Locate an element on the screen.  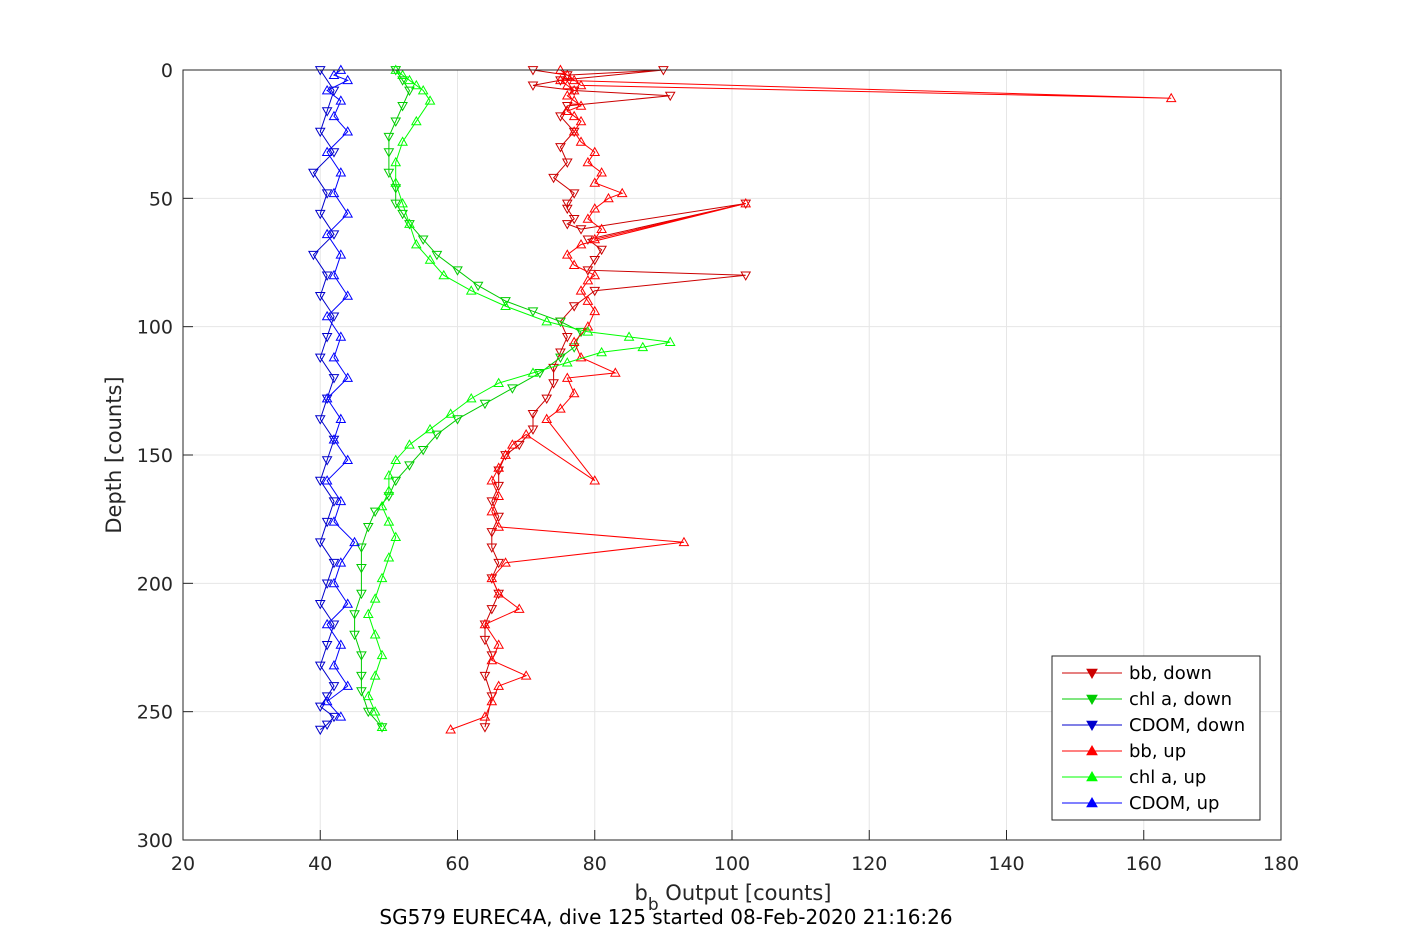
legend-label: bb, up is located at coordinates (1157, 751).